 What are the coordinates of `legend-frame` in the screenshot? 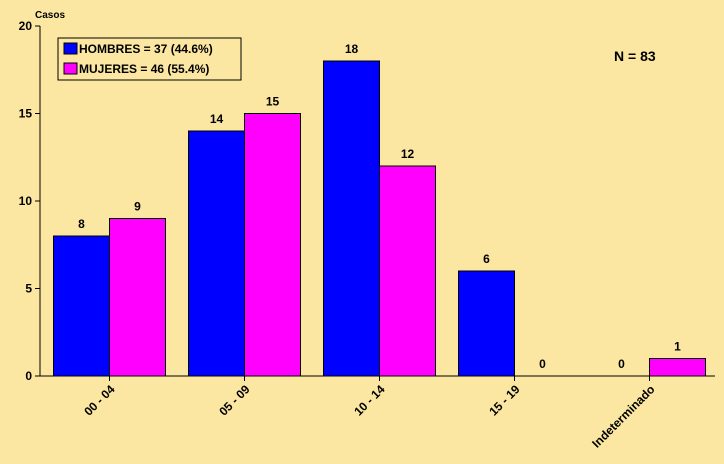 It's located at (149, 59).